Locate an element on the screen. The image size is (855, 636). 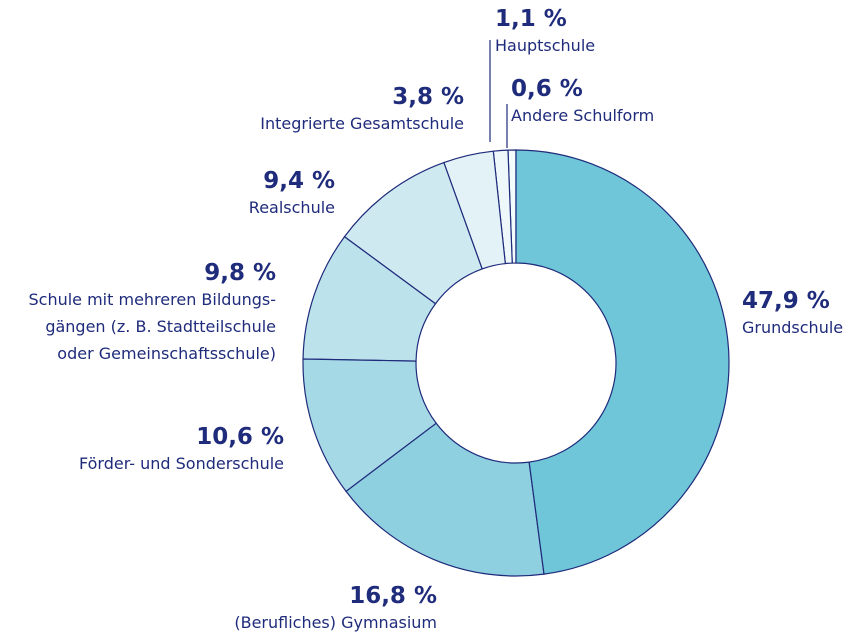
category-label: (Berufliches) Gymnasium is located at coordinates (335, 622).